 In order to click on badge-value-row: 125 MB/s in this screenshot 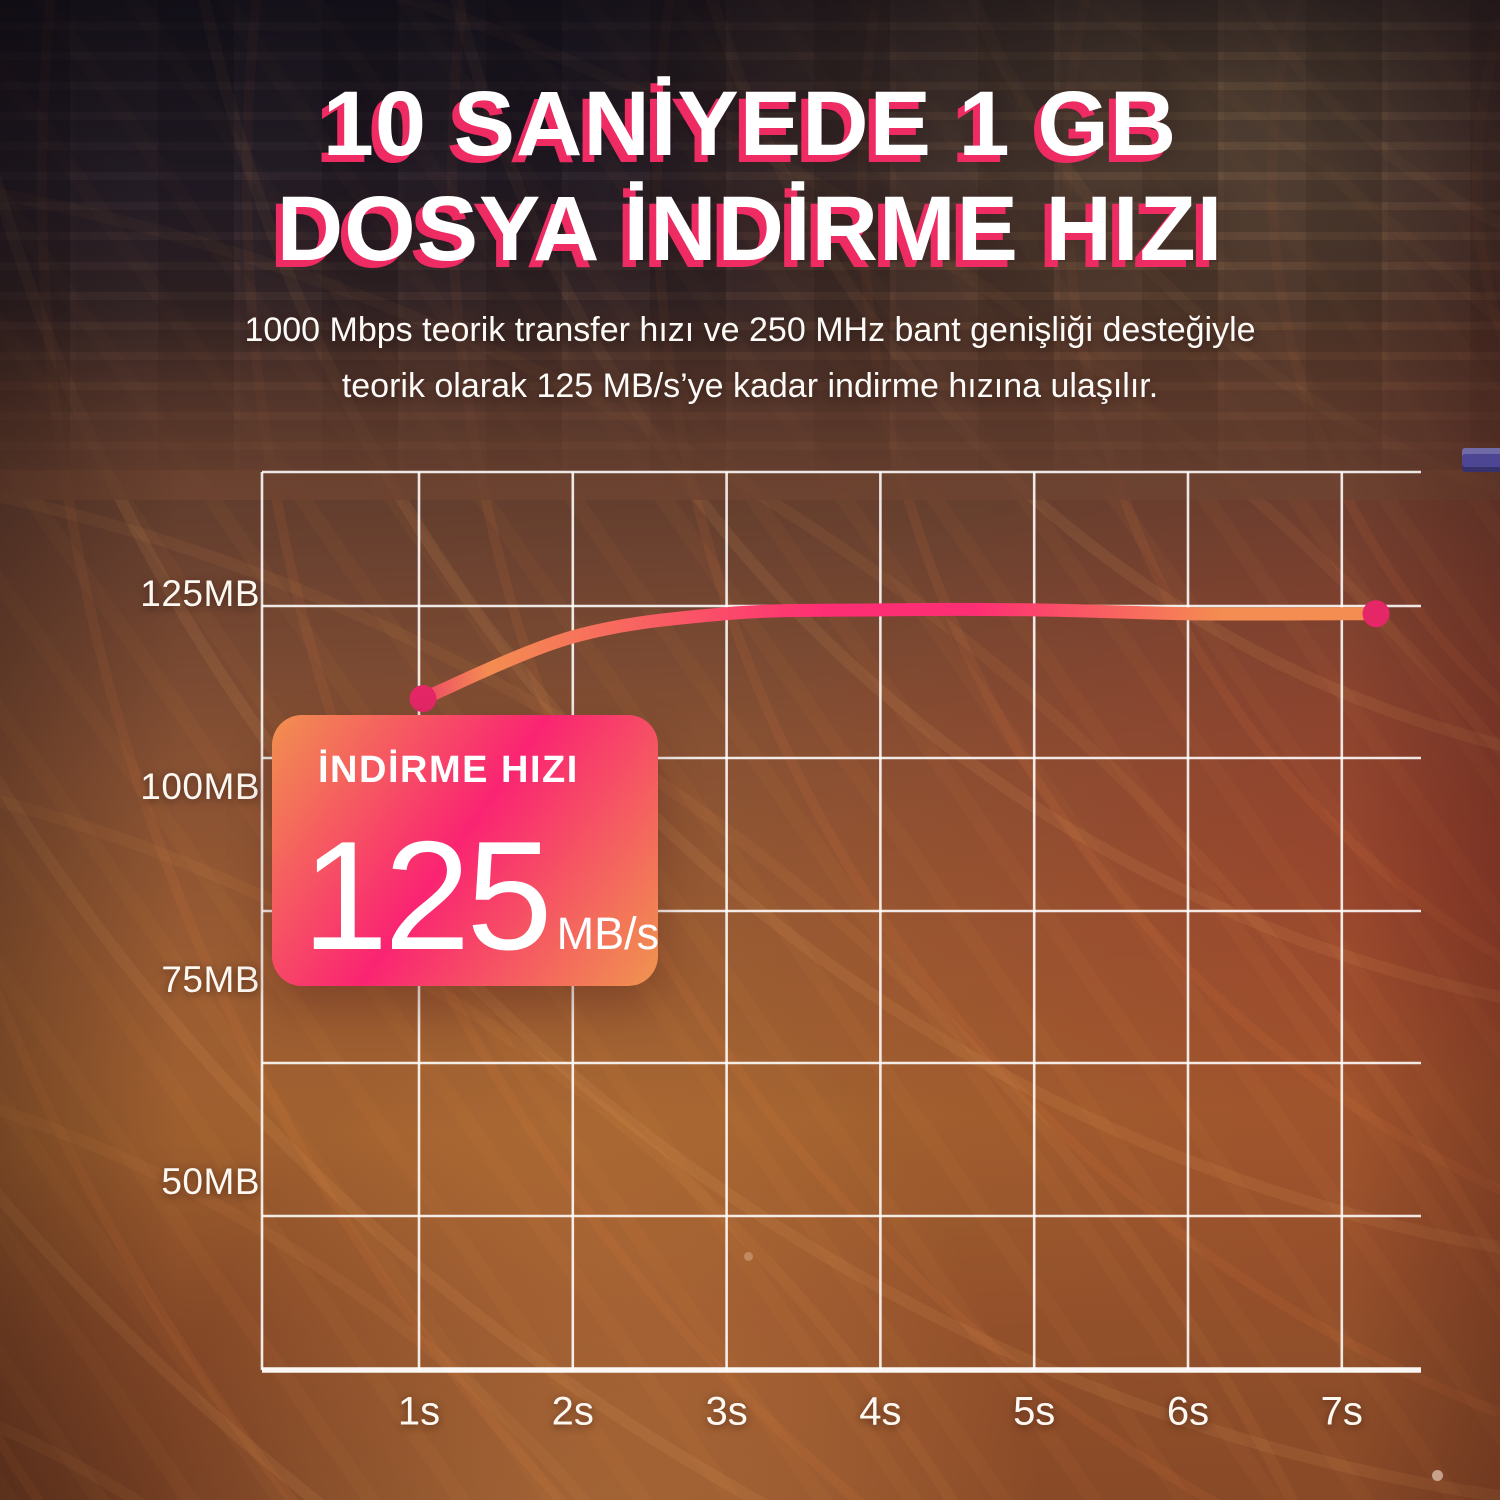, I will do `click(481, 895)`.